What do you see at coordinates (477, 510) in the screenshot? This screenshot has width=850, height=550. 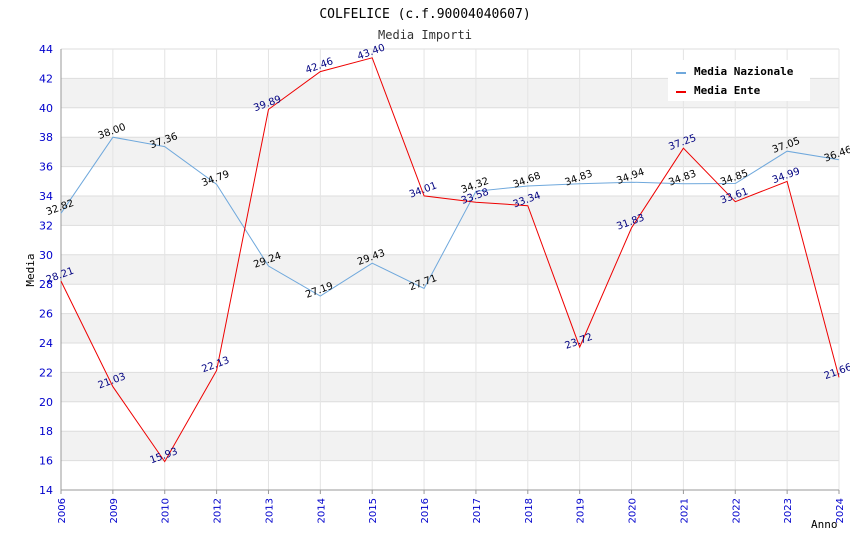 I see `x-tick-label: 2017` at bounding box center [477, 510].